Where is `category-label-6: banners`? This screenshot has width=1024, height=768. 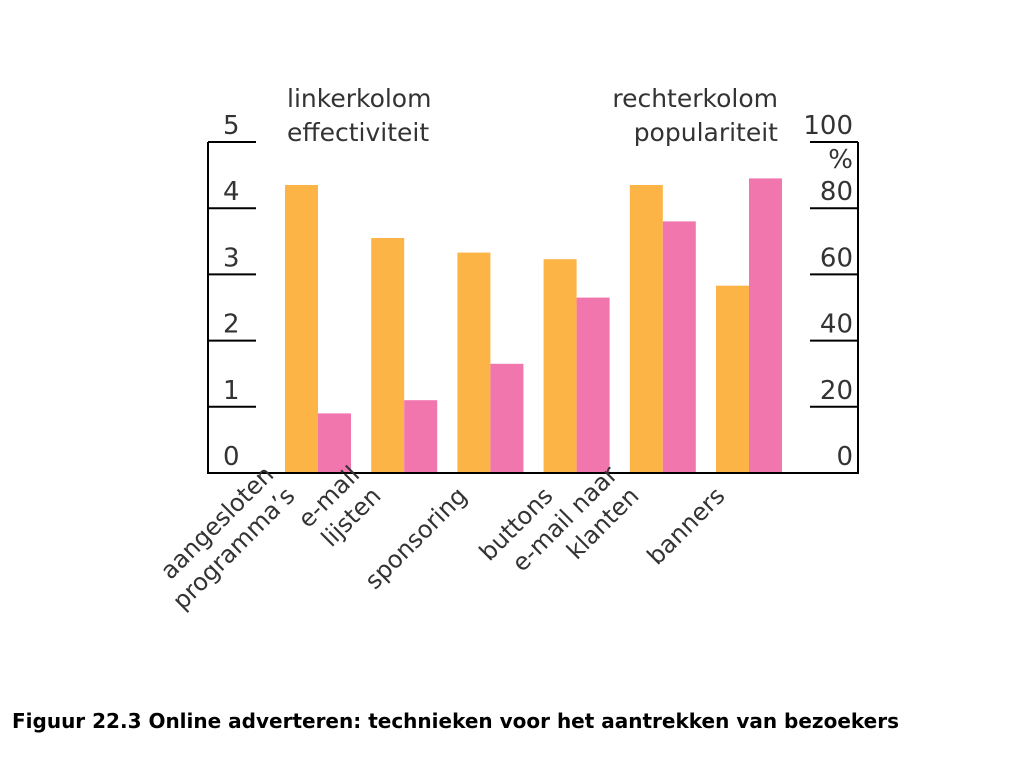 category-label-6: banners is located at coordinates (686, 526).